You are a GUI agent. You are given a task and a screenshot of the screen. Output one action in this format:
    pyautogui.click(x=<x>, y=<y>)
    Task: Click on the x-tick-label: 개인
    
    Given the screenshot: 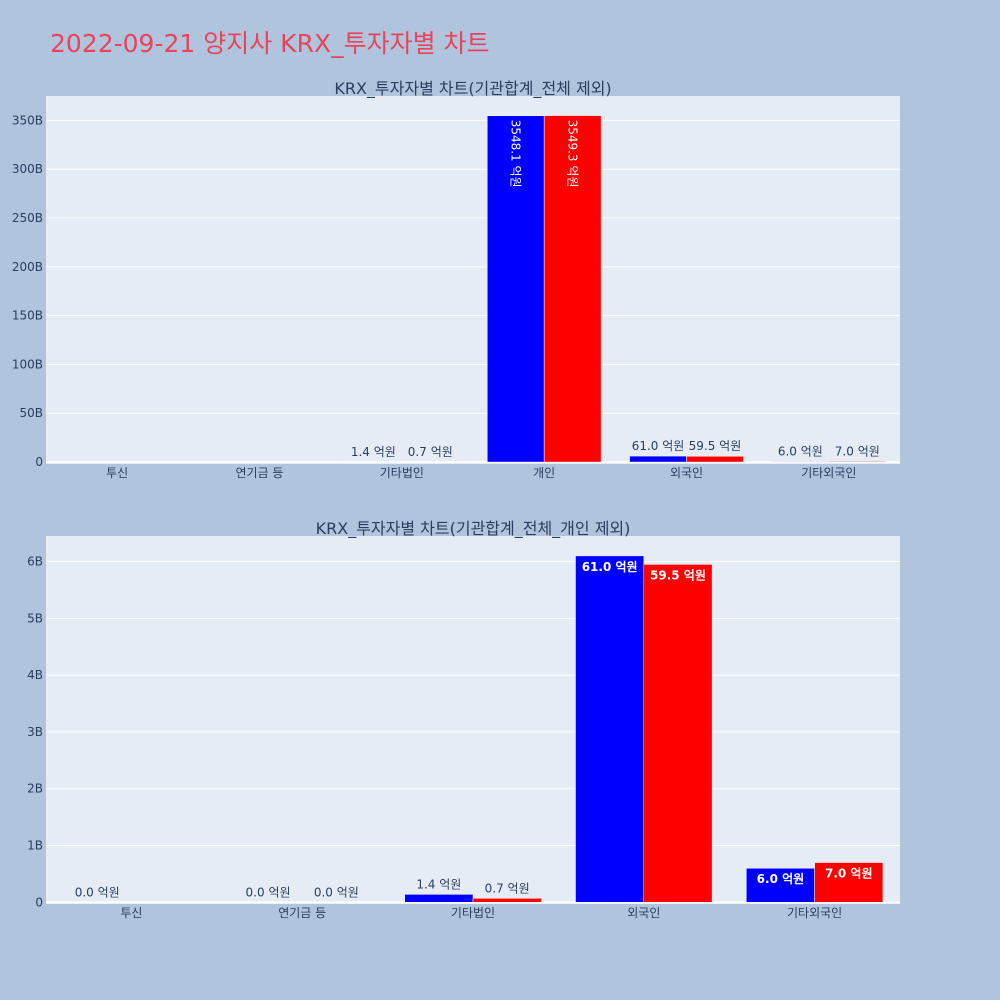 What is the action you would take?
    pyautogui.click(x=544, y=473)
    